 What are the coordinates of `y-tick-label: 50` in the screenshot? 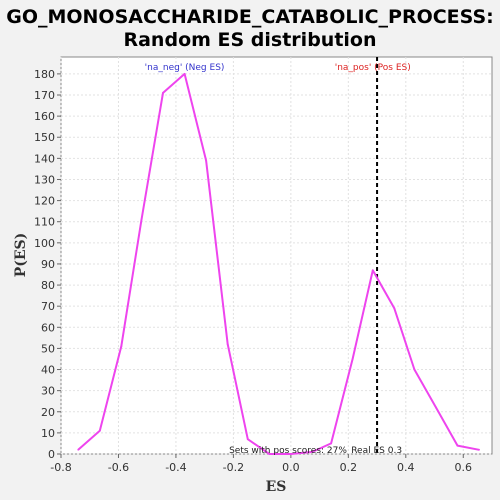 It's located at (48, 348).